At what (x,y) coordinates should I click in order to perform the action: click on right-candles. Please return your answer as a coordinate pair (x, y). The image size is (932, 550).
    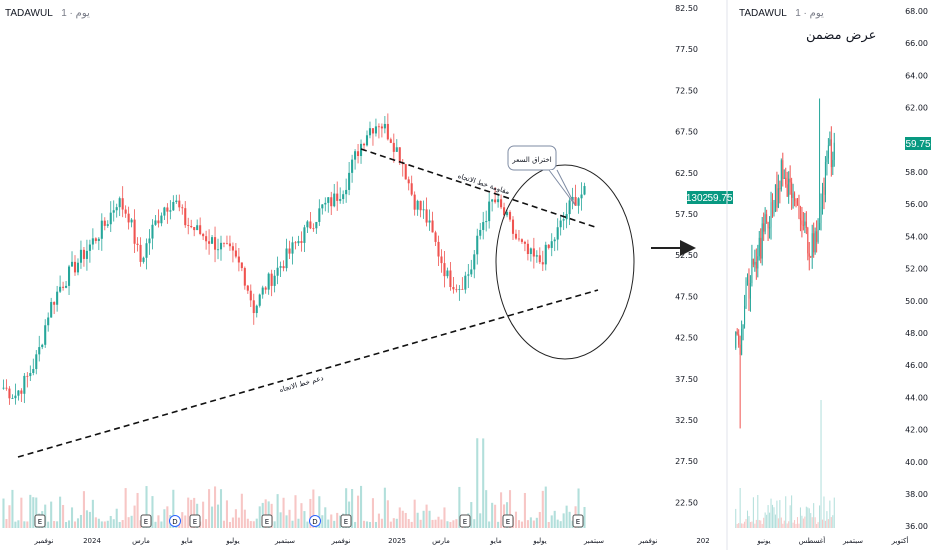
    Looking at the image, I should click on (785, 263).